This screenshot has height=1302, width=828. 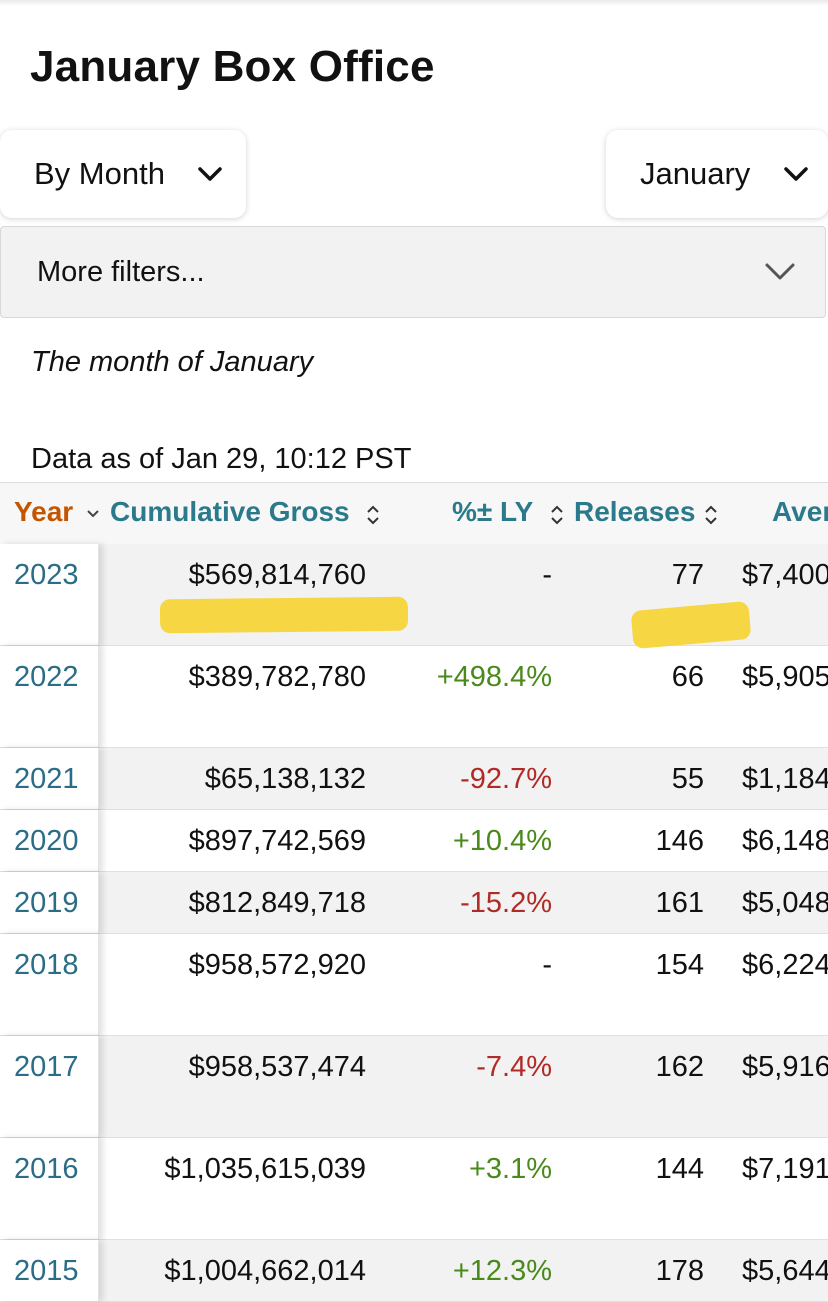 I want to click on year-link: 2023, so click(x=46, y=575).